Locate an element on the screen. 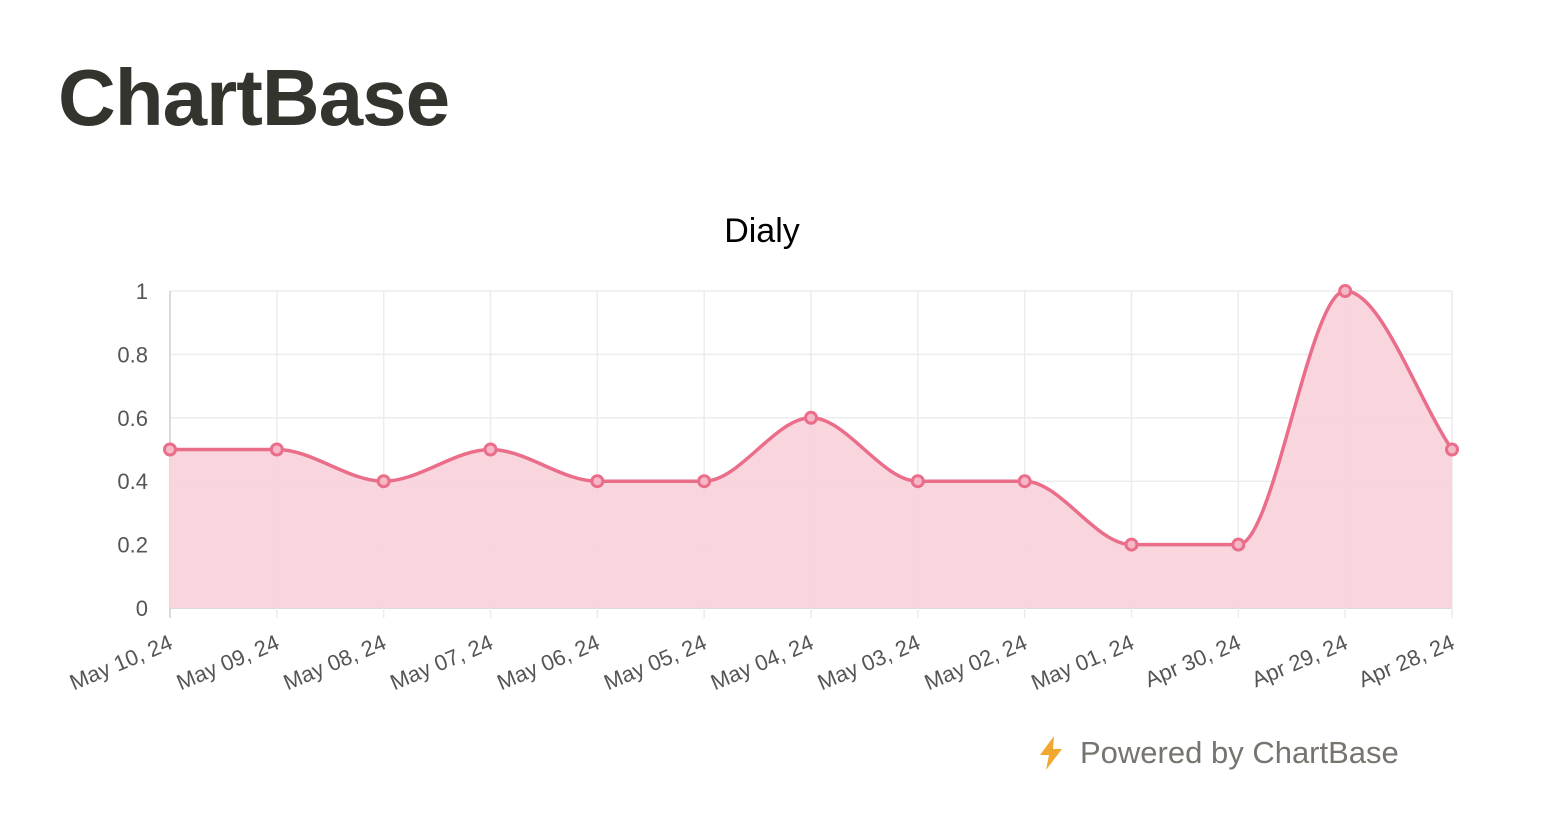 The image size is (1554, 838). x-tick-label: May 09, 24 is located at coordinates (228, 663).